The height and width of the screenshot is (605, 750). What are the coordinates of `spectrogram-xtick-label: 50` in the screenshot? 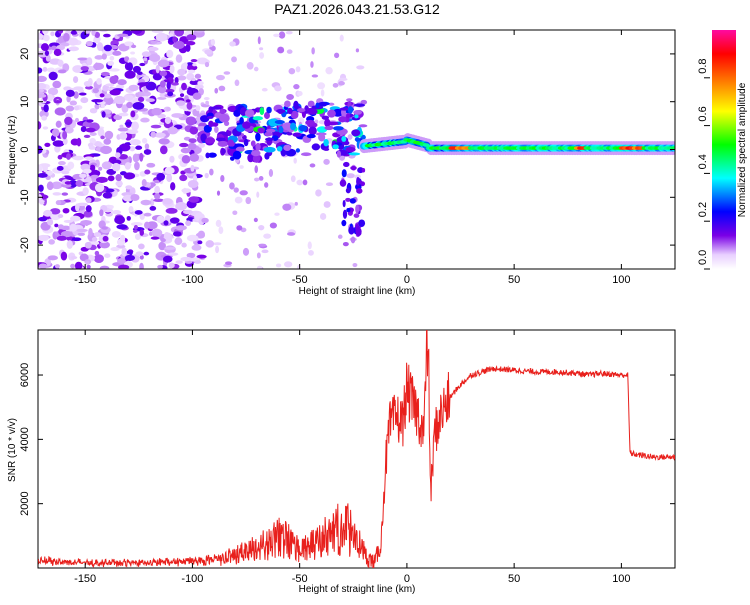 It's located at (514, 280).